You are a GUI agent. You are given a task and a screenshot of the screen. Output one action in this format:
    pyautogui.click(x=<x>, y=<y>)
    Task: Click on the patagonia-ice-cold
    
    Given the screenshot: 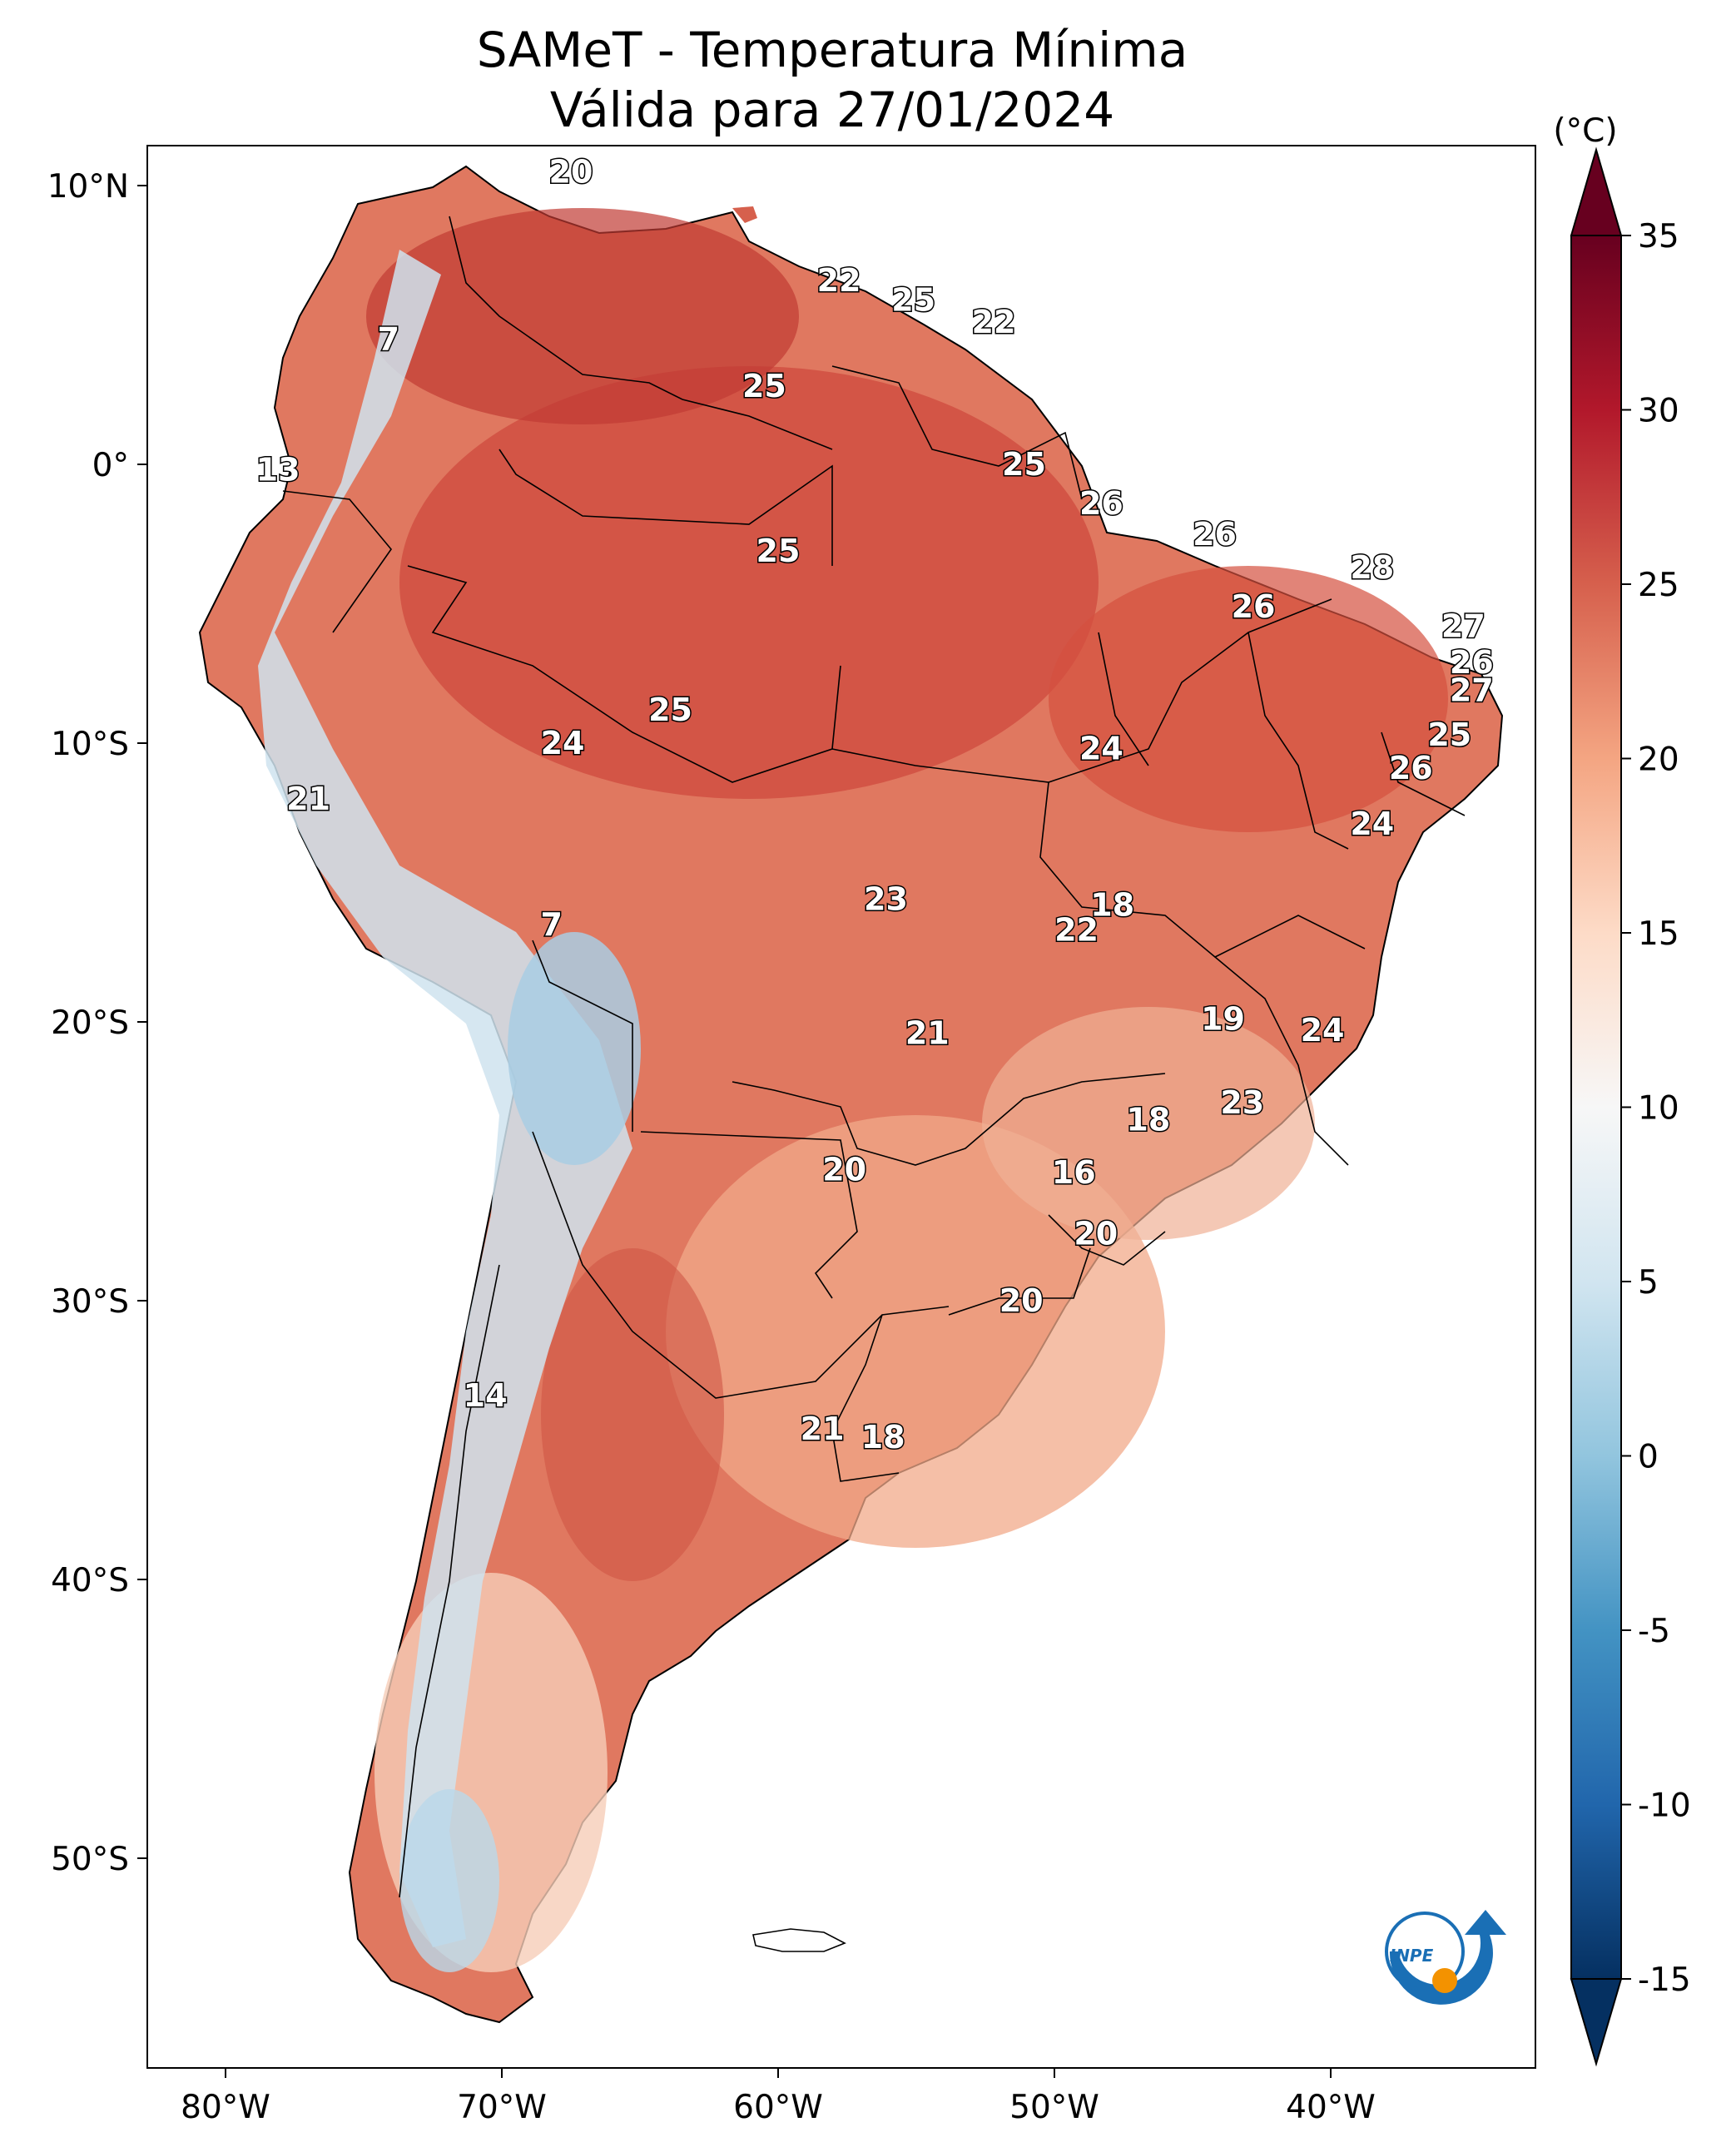 What is the action you would take?
    pyautogui.click(x=449, y=1880)
    